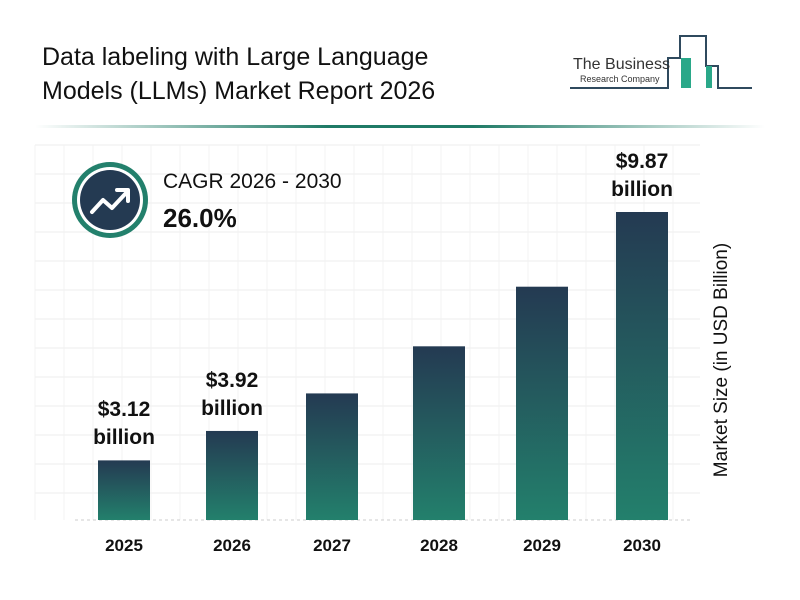 The width and height of the screenshot is (800, 600). I want to click on cagr-value: 26.0%, so click(200, 218).